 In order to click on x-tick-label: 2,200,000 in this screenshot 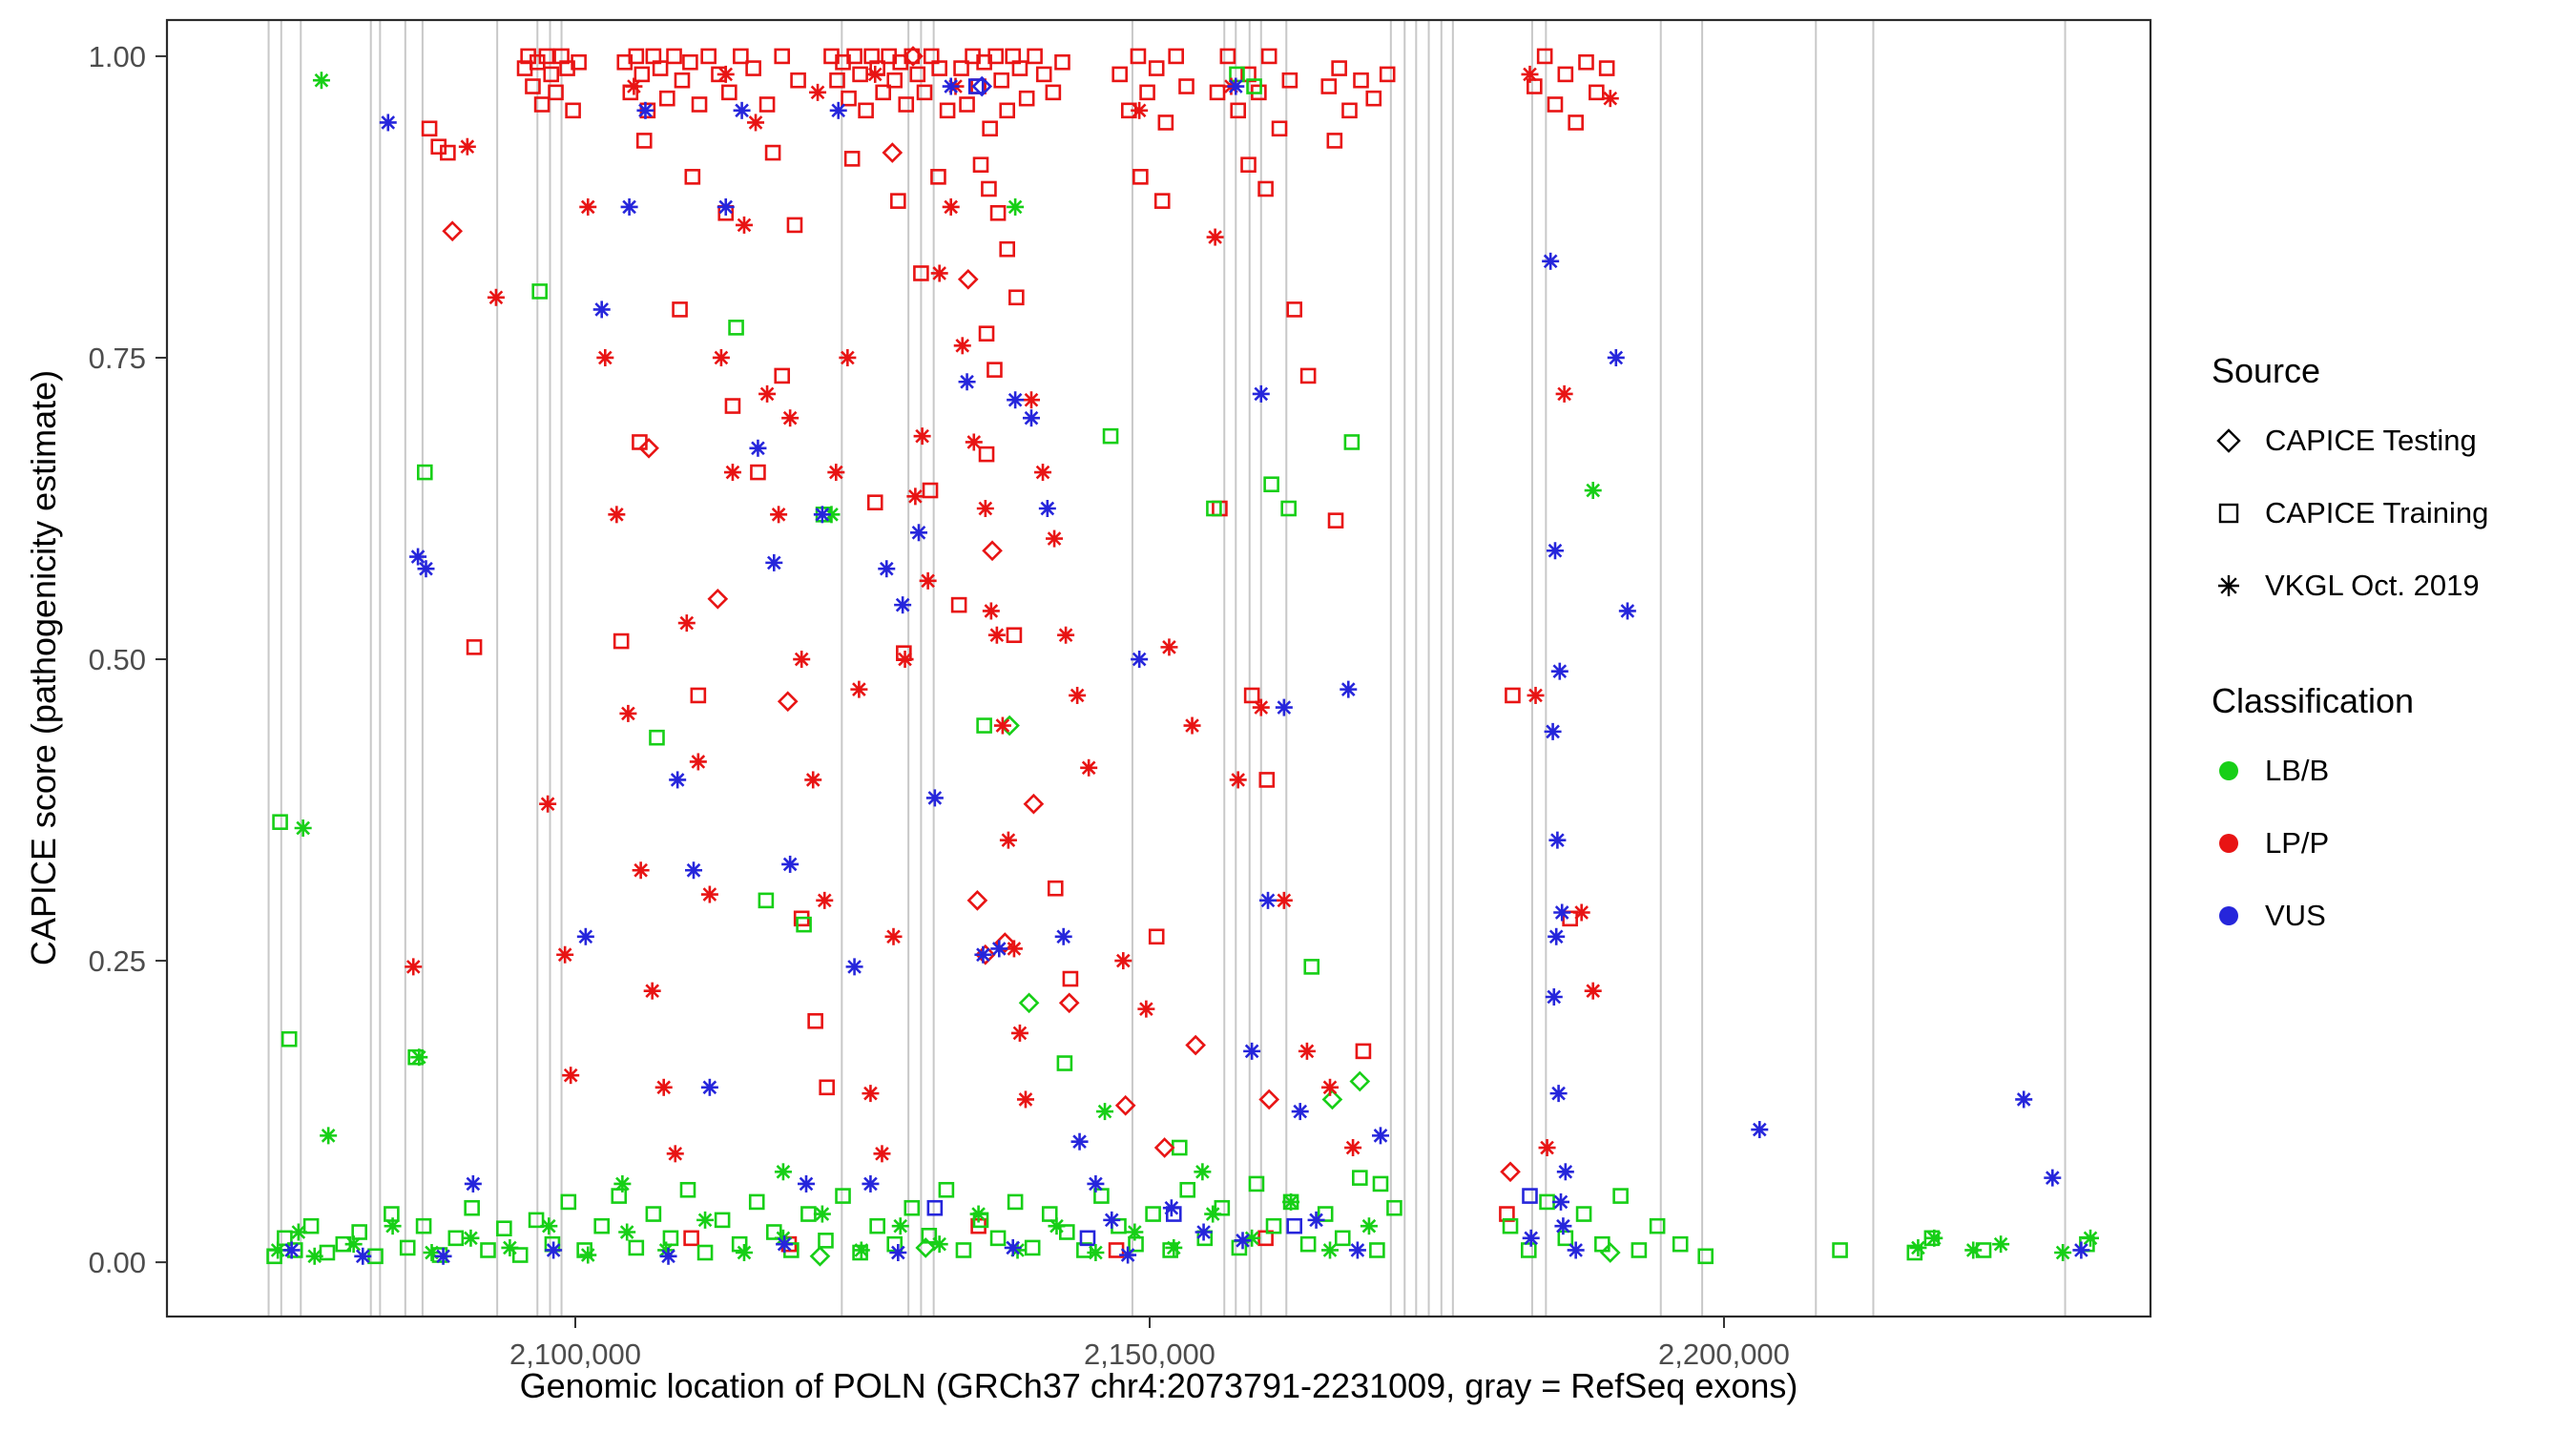, I will do `click(1724, 1354)`.